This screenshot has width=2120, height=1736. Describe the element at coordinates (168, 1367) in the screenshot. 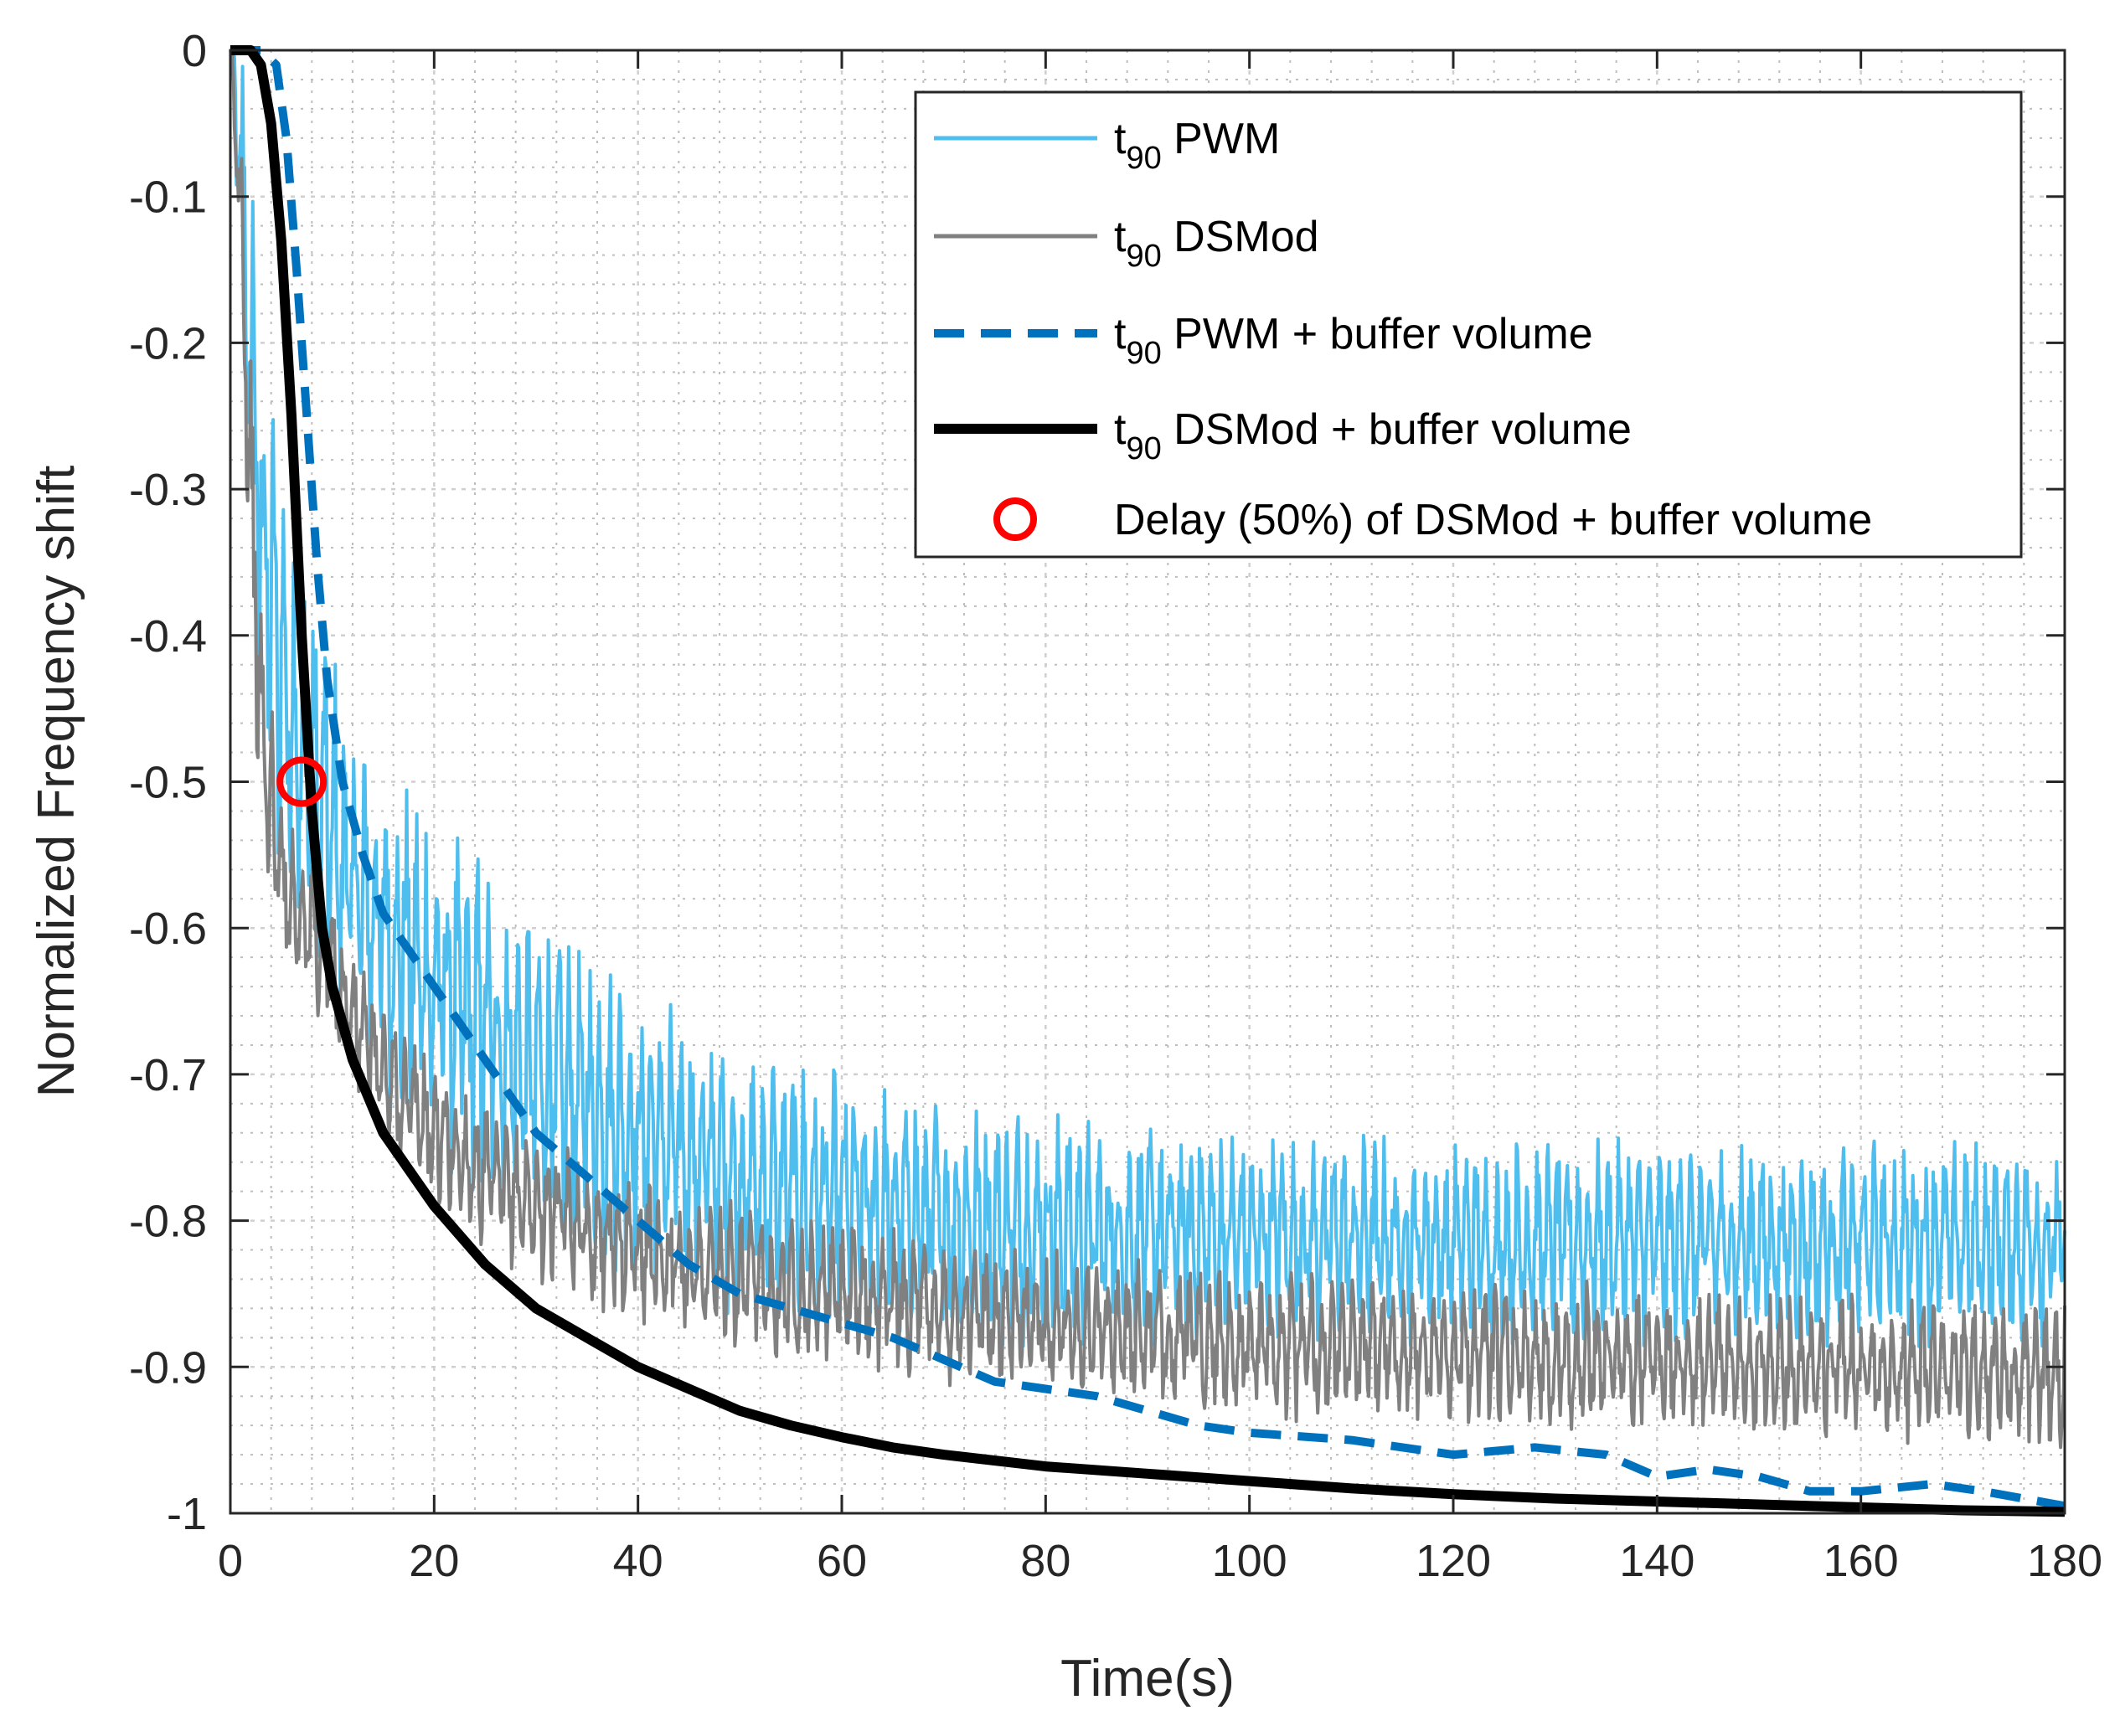

I see `y-tick-label: -0.9` at that location.